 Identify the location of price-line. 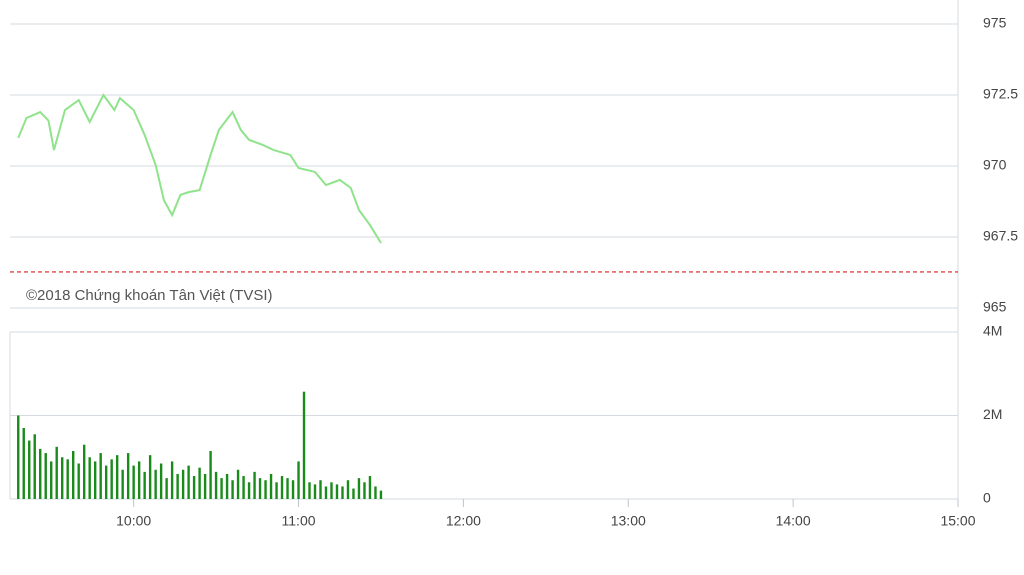
(199, 168).